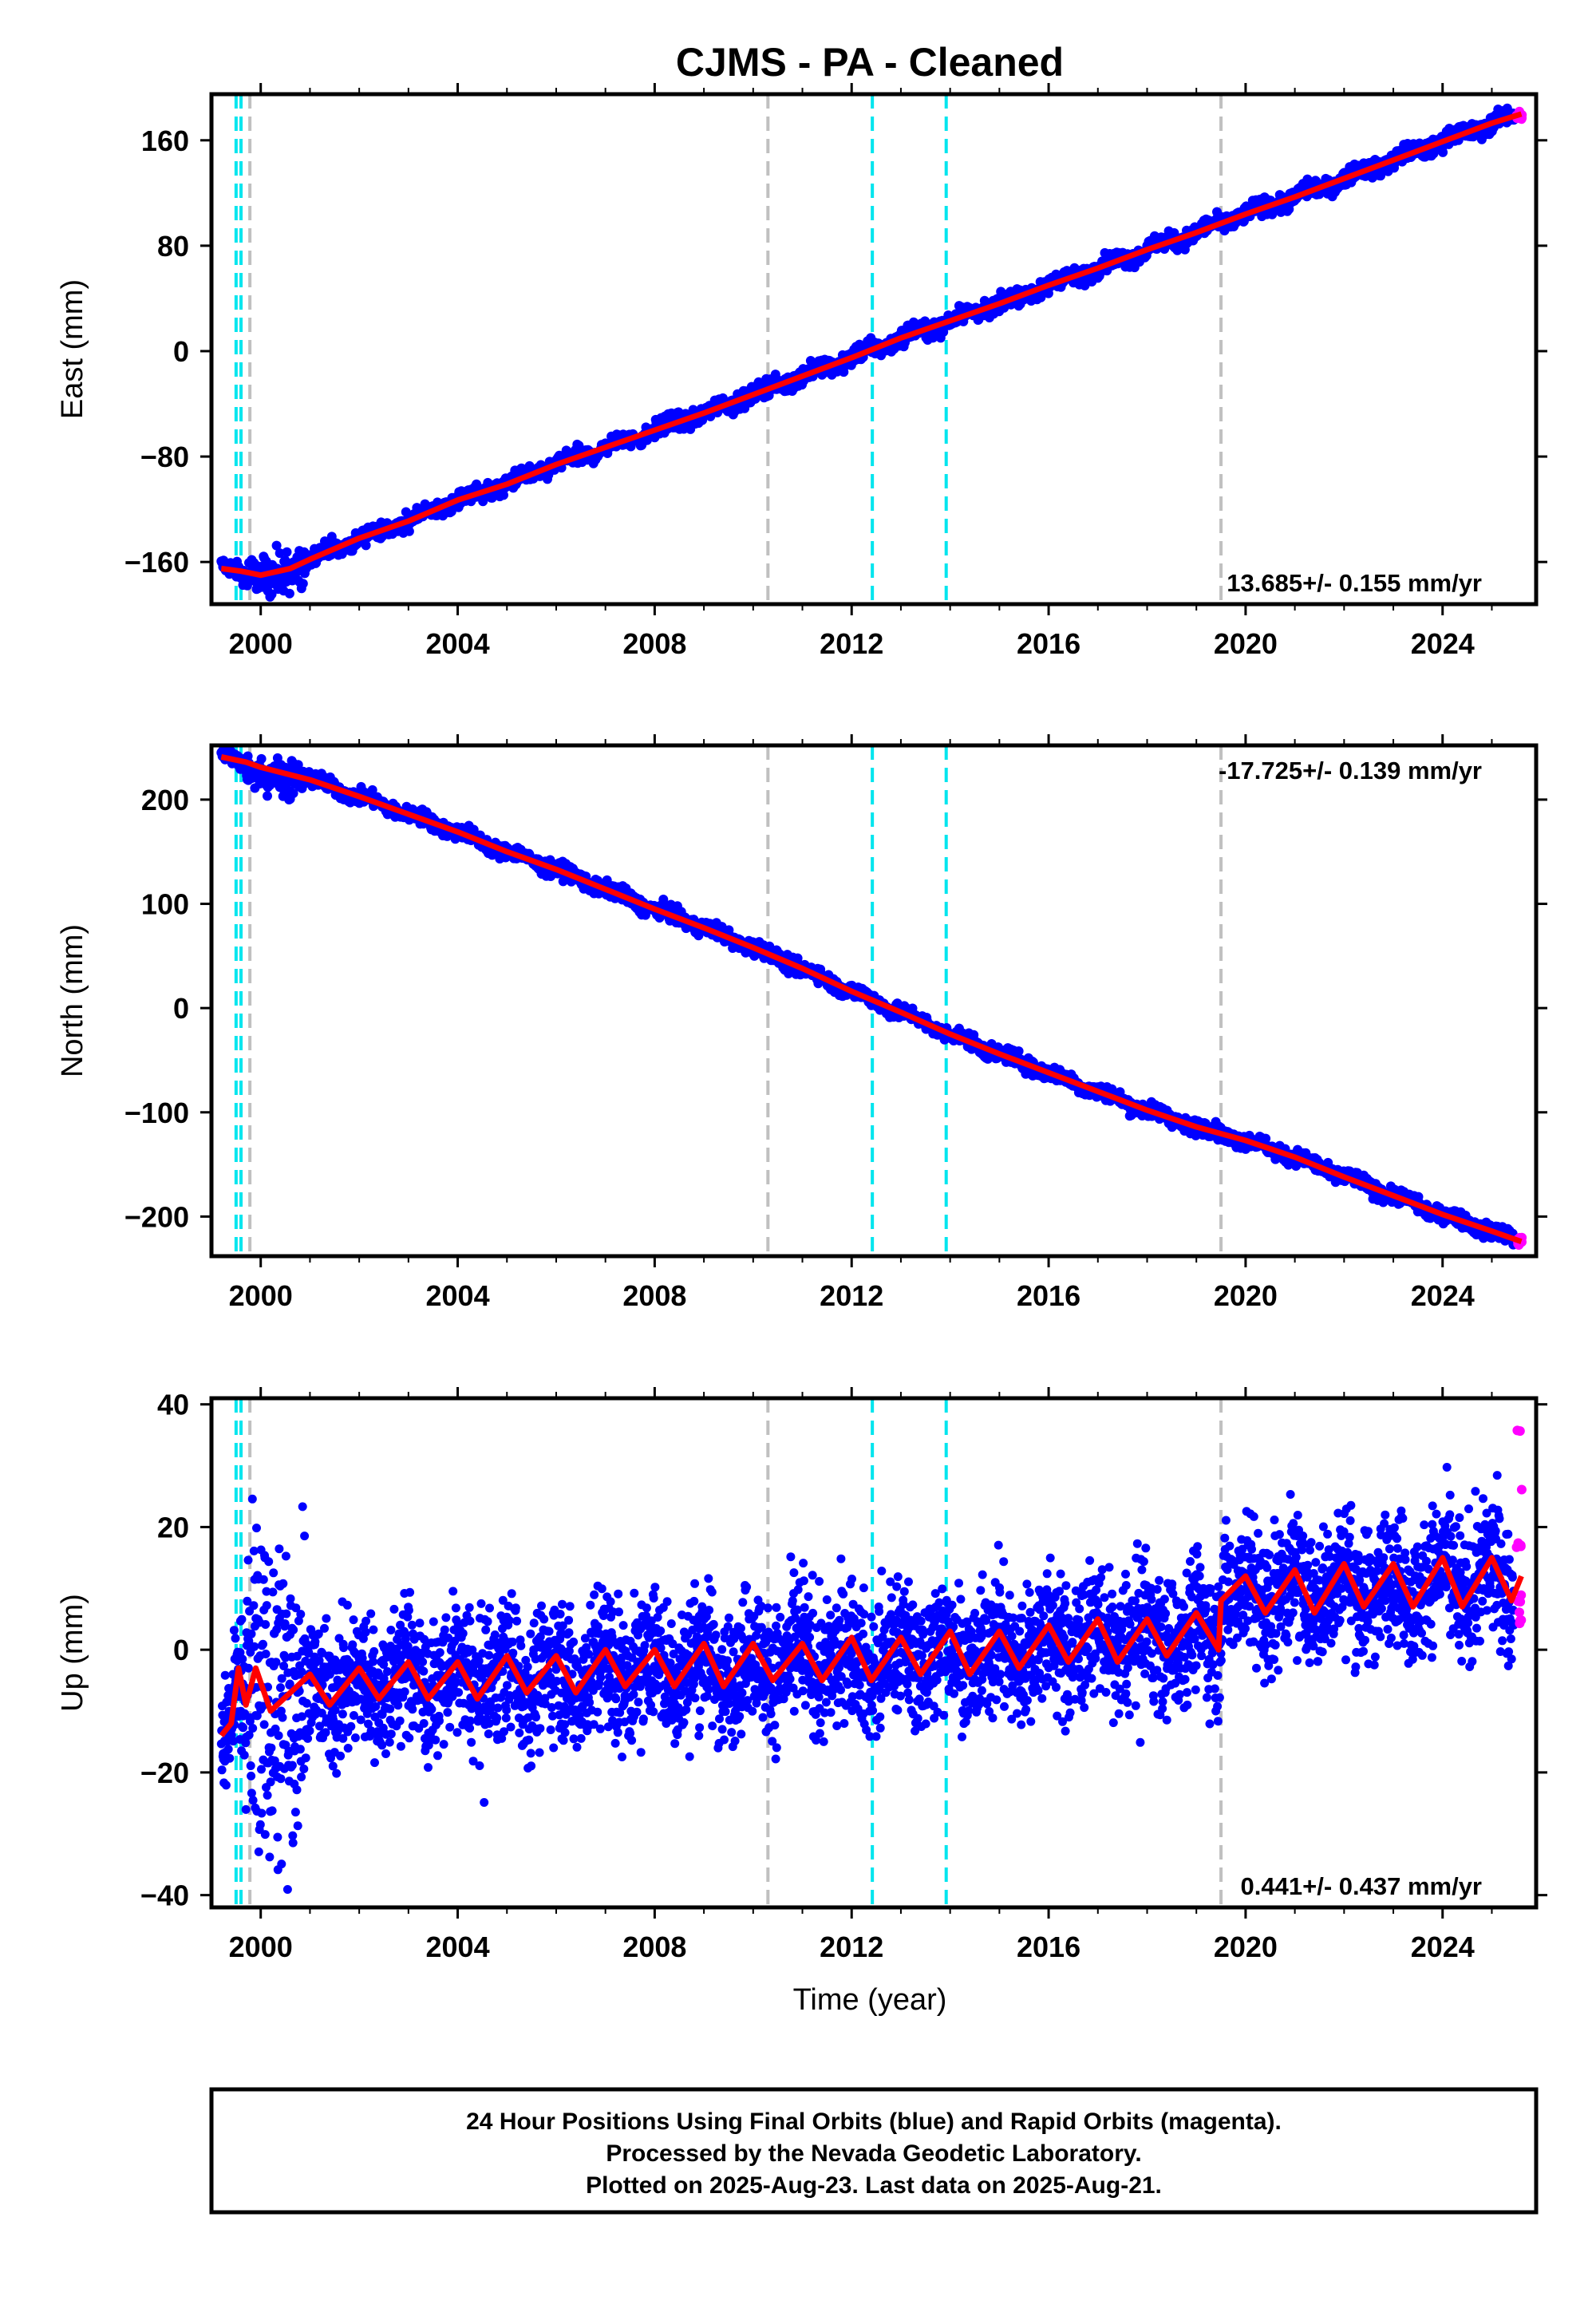  I want to click on y-tick-label: 200, so click(165, 800).